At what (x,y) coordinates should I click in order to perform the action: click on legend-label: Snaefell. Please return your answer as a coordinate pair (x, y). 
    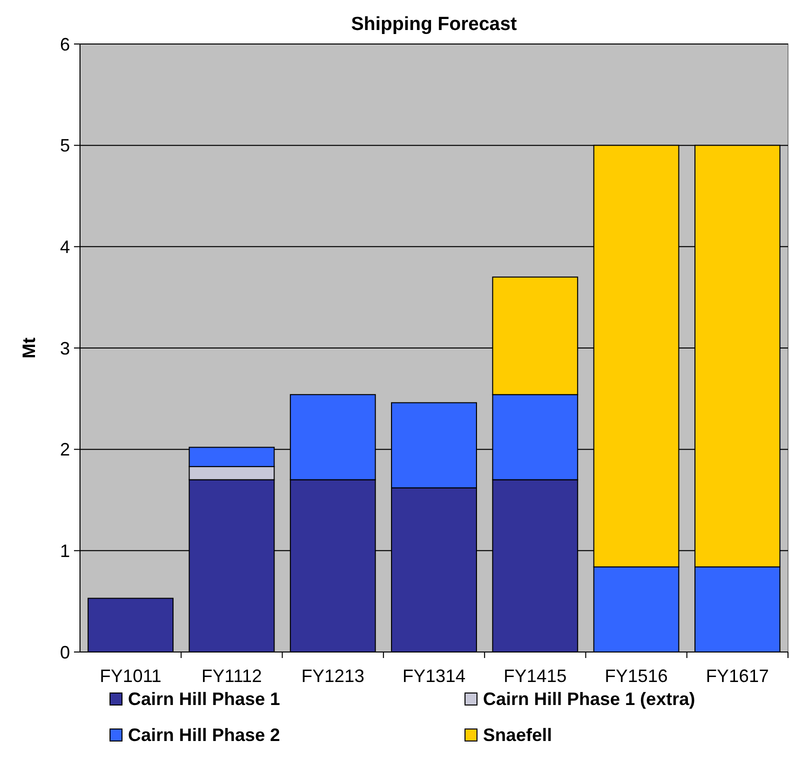
    Looking at the image, I should click on (517, 735).